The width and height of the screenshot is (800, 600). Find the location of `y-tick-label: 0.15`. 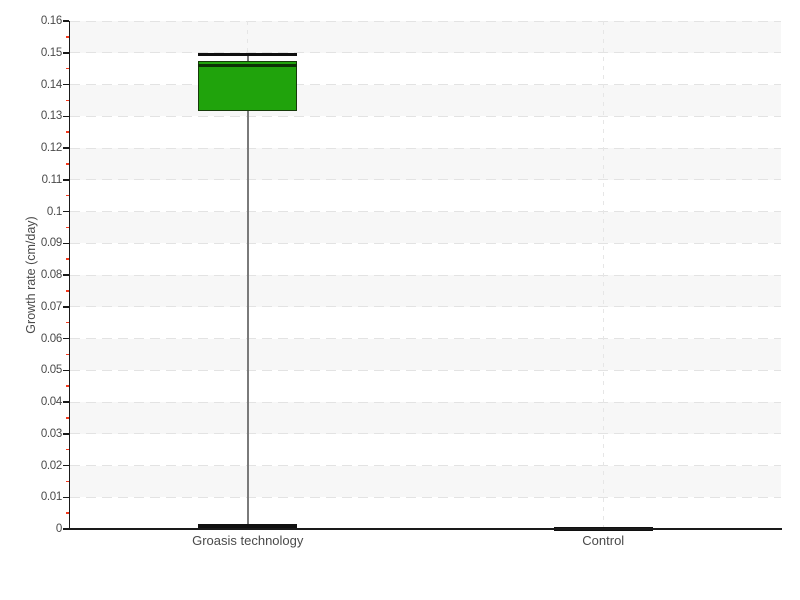

y-tick-label: 0.15 is located at coordinates (51, 52).